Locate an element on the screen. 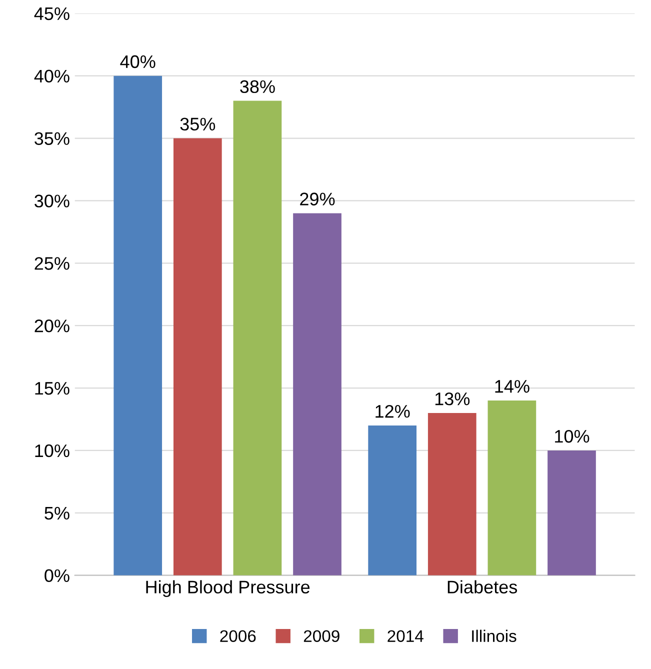 The image size is (651, 669). y-tick-label: 45% is located at coordinates (52, 13).